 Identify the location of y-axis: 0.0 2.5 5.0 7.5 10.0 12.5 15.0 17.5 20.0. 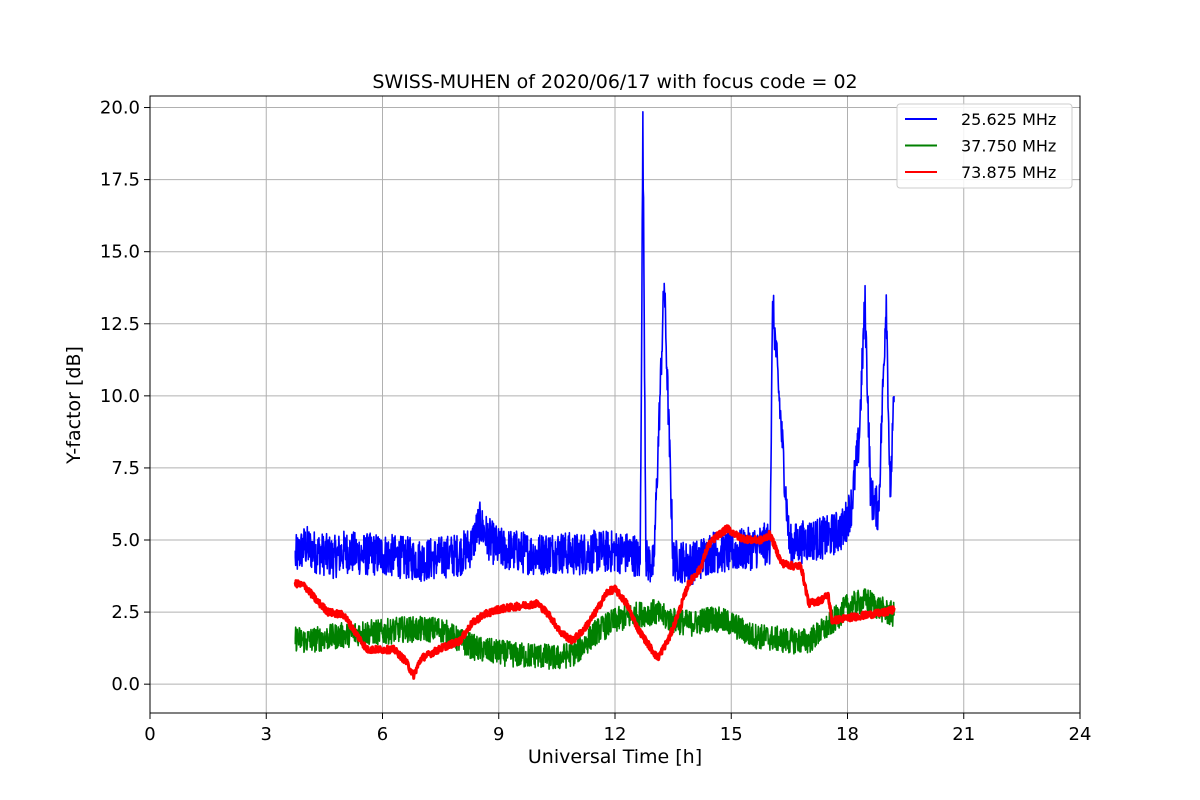
(125, 396).